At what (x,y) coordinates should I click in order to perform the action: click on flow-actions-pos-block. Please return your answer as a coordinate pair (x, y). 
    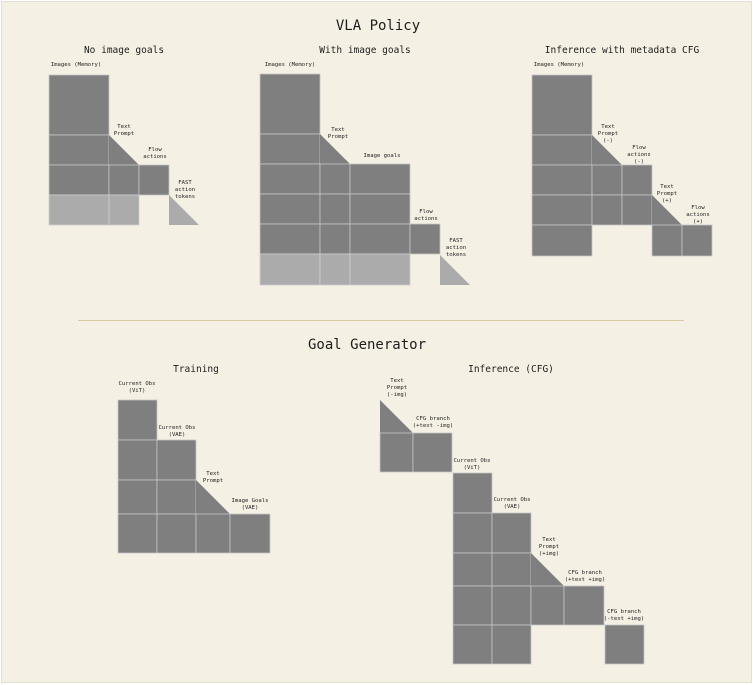
    Looking at the image, I should click on (697, 240).